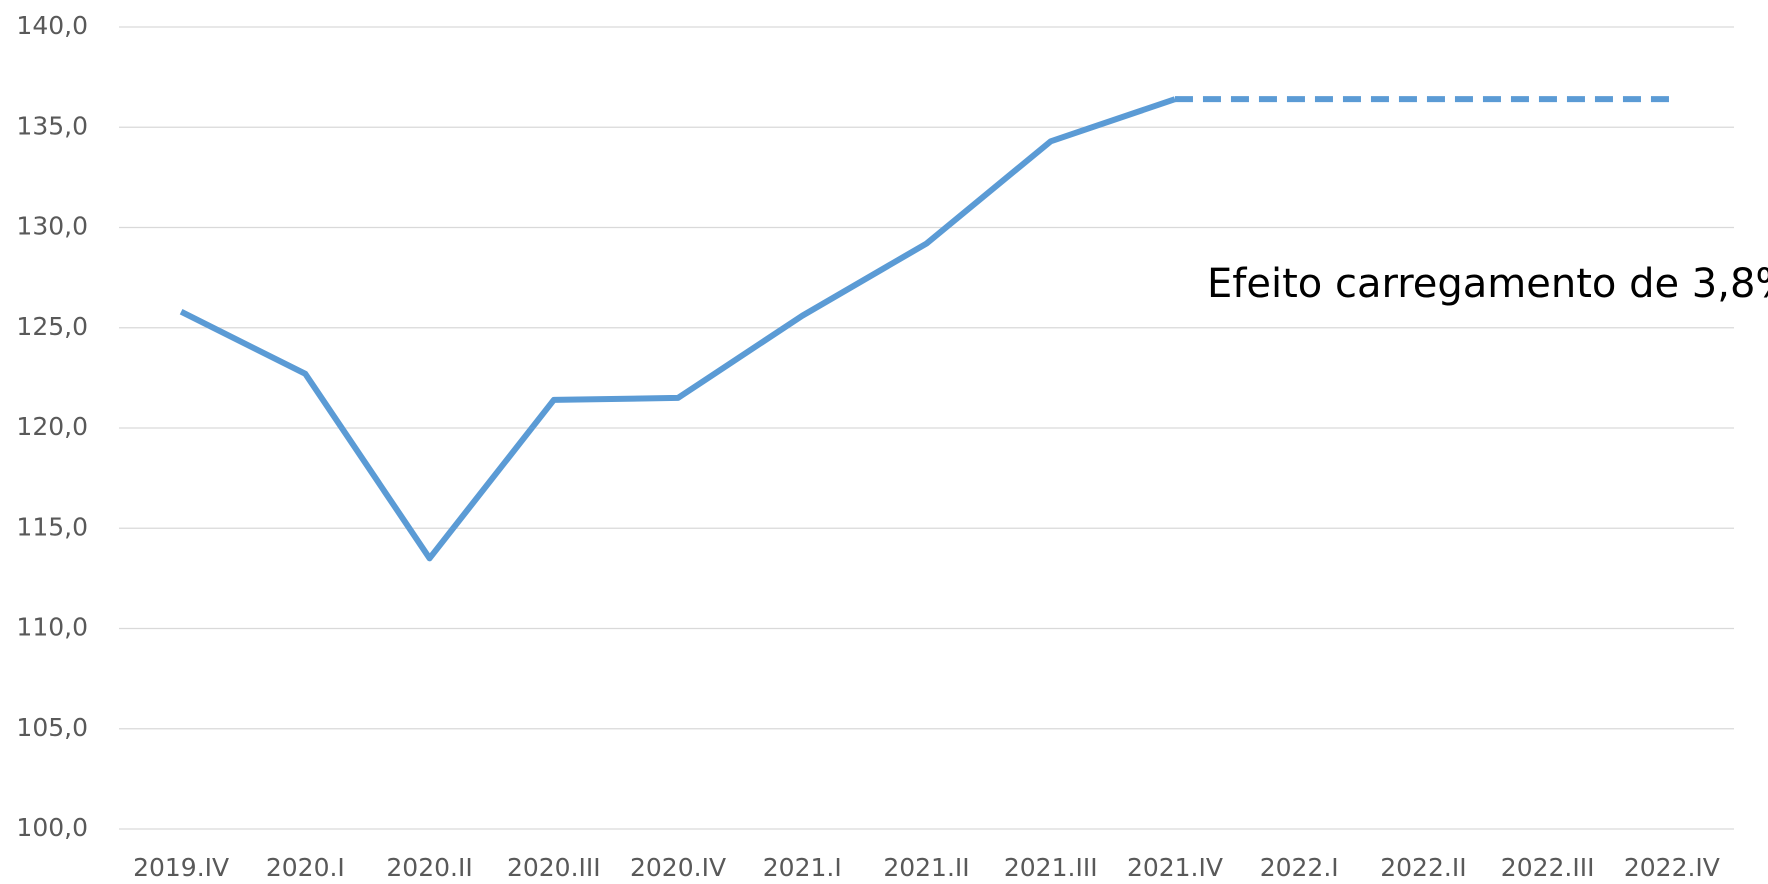  Describe the element at coordinates (305, 867) in the screenshot. I see `x-tick-label: 2020.I` at that location.